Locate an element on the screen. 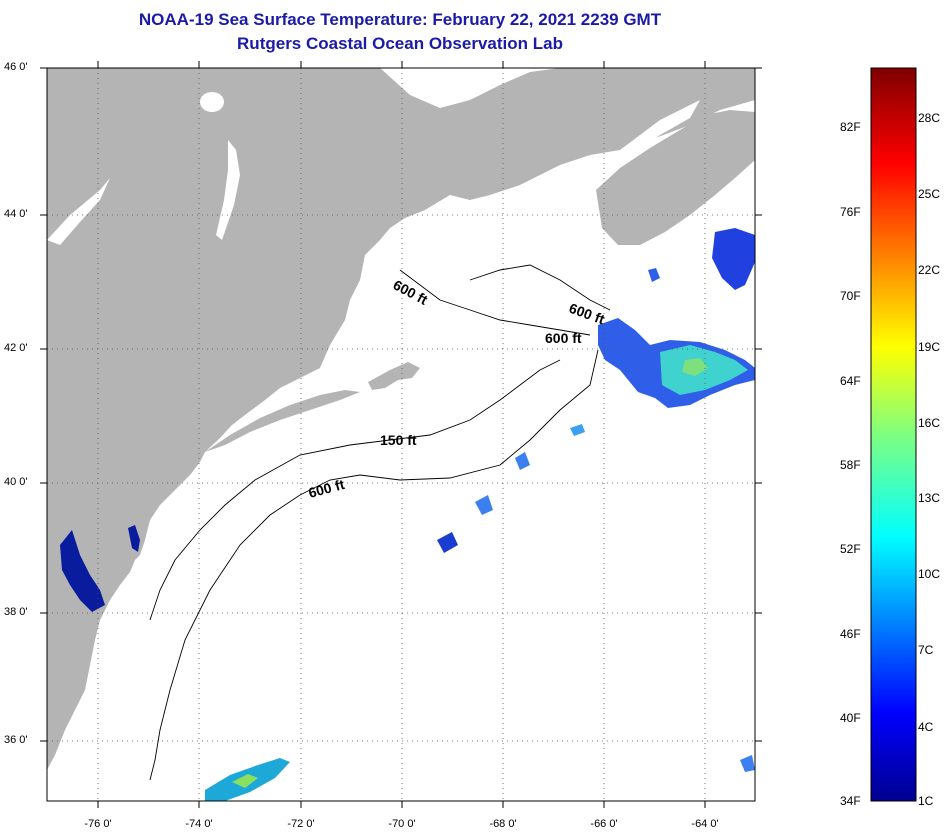  lat-label: 40 0' is located at coordinates (16, 482).